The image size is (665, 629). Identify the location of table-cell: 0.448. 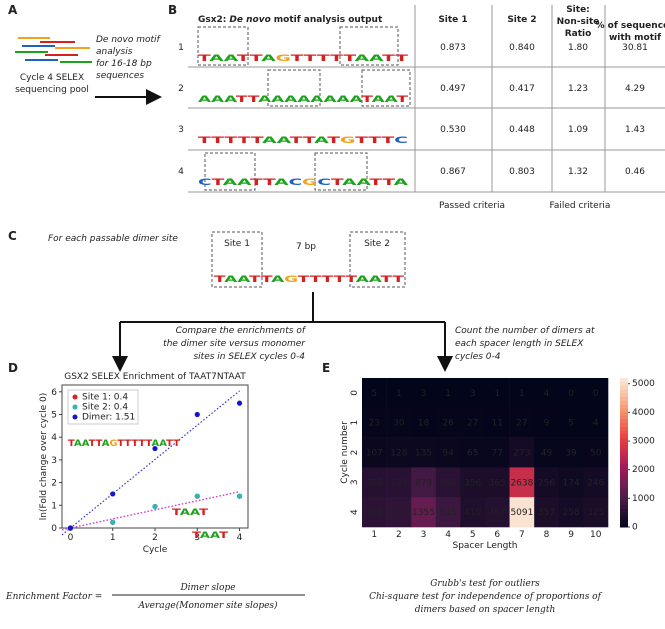
(522, 130).